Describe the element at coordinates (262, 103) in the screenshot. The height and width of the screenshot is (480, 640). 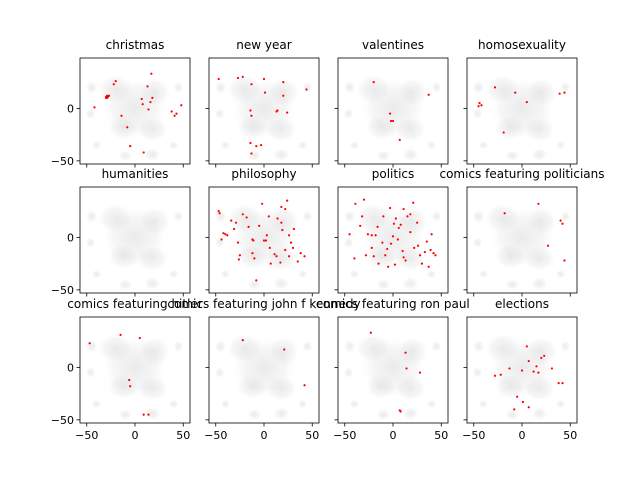
I see `subplot-2: new year` at that location.